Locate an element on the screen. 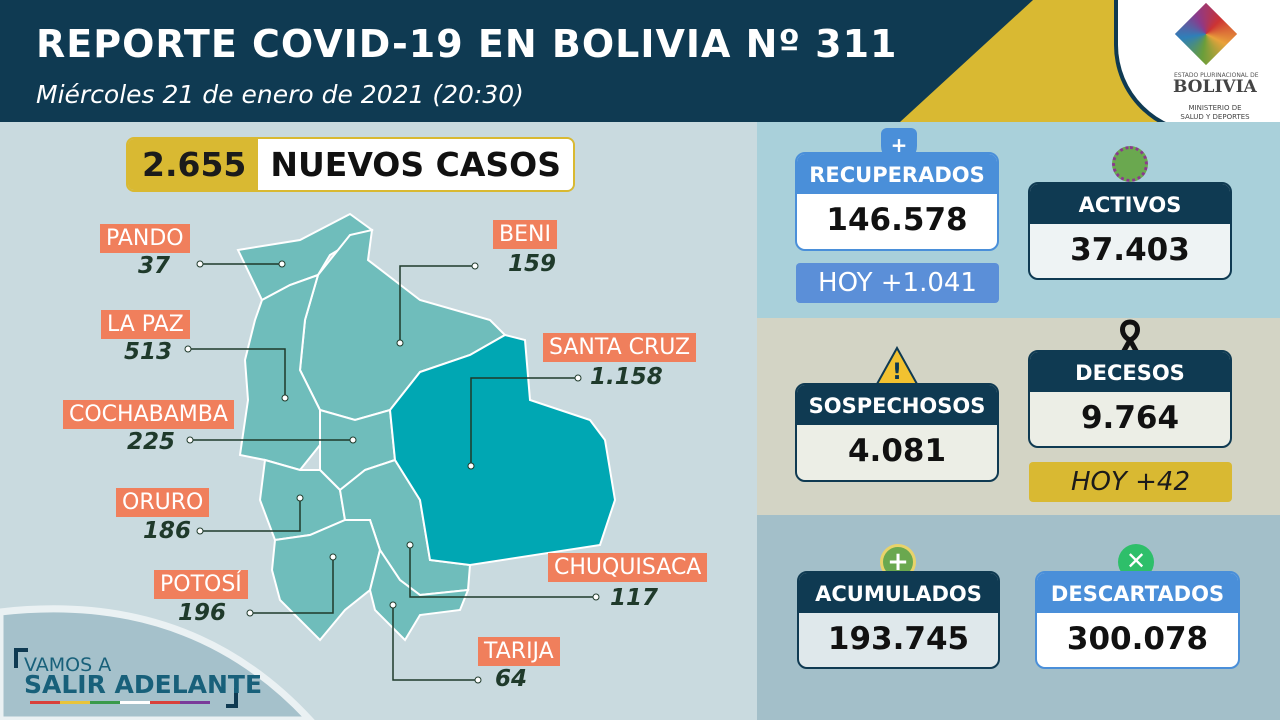  new-cases-banner: 2.655 NUEVOS CASOS is located at coordinates (350, 164).